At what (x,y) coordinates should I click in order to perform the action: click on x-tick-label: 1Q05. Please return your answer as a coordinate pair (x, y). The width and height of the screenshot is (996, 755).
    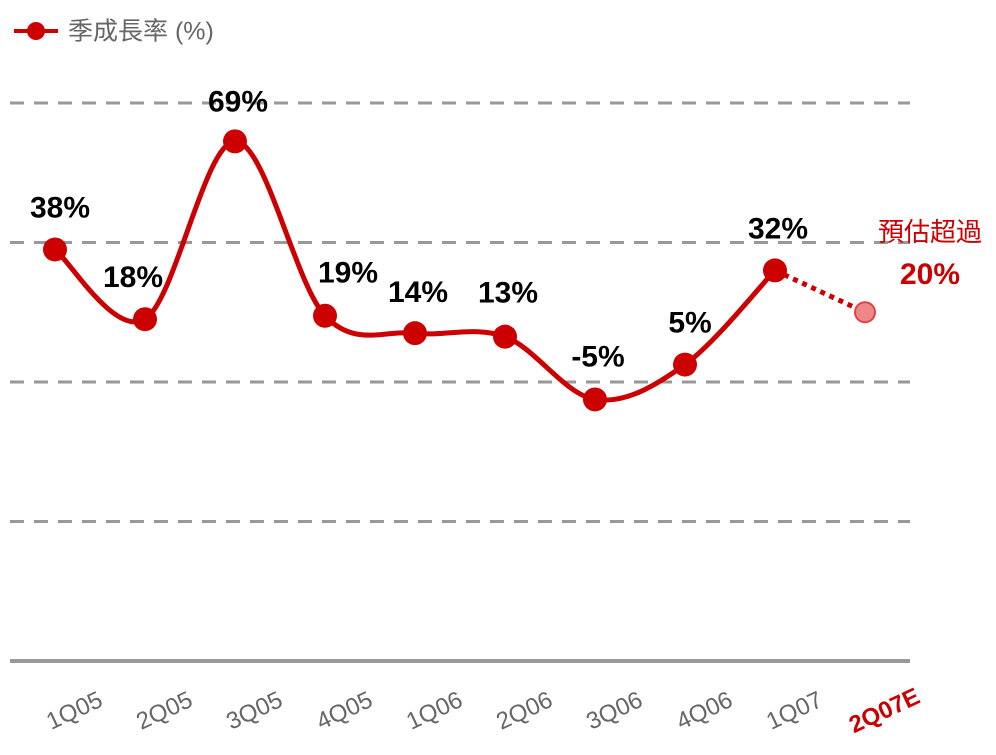
    Looking at the image, I should click on (74, 710).